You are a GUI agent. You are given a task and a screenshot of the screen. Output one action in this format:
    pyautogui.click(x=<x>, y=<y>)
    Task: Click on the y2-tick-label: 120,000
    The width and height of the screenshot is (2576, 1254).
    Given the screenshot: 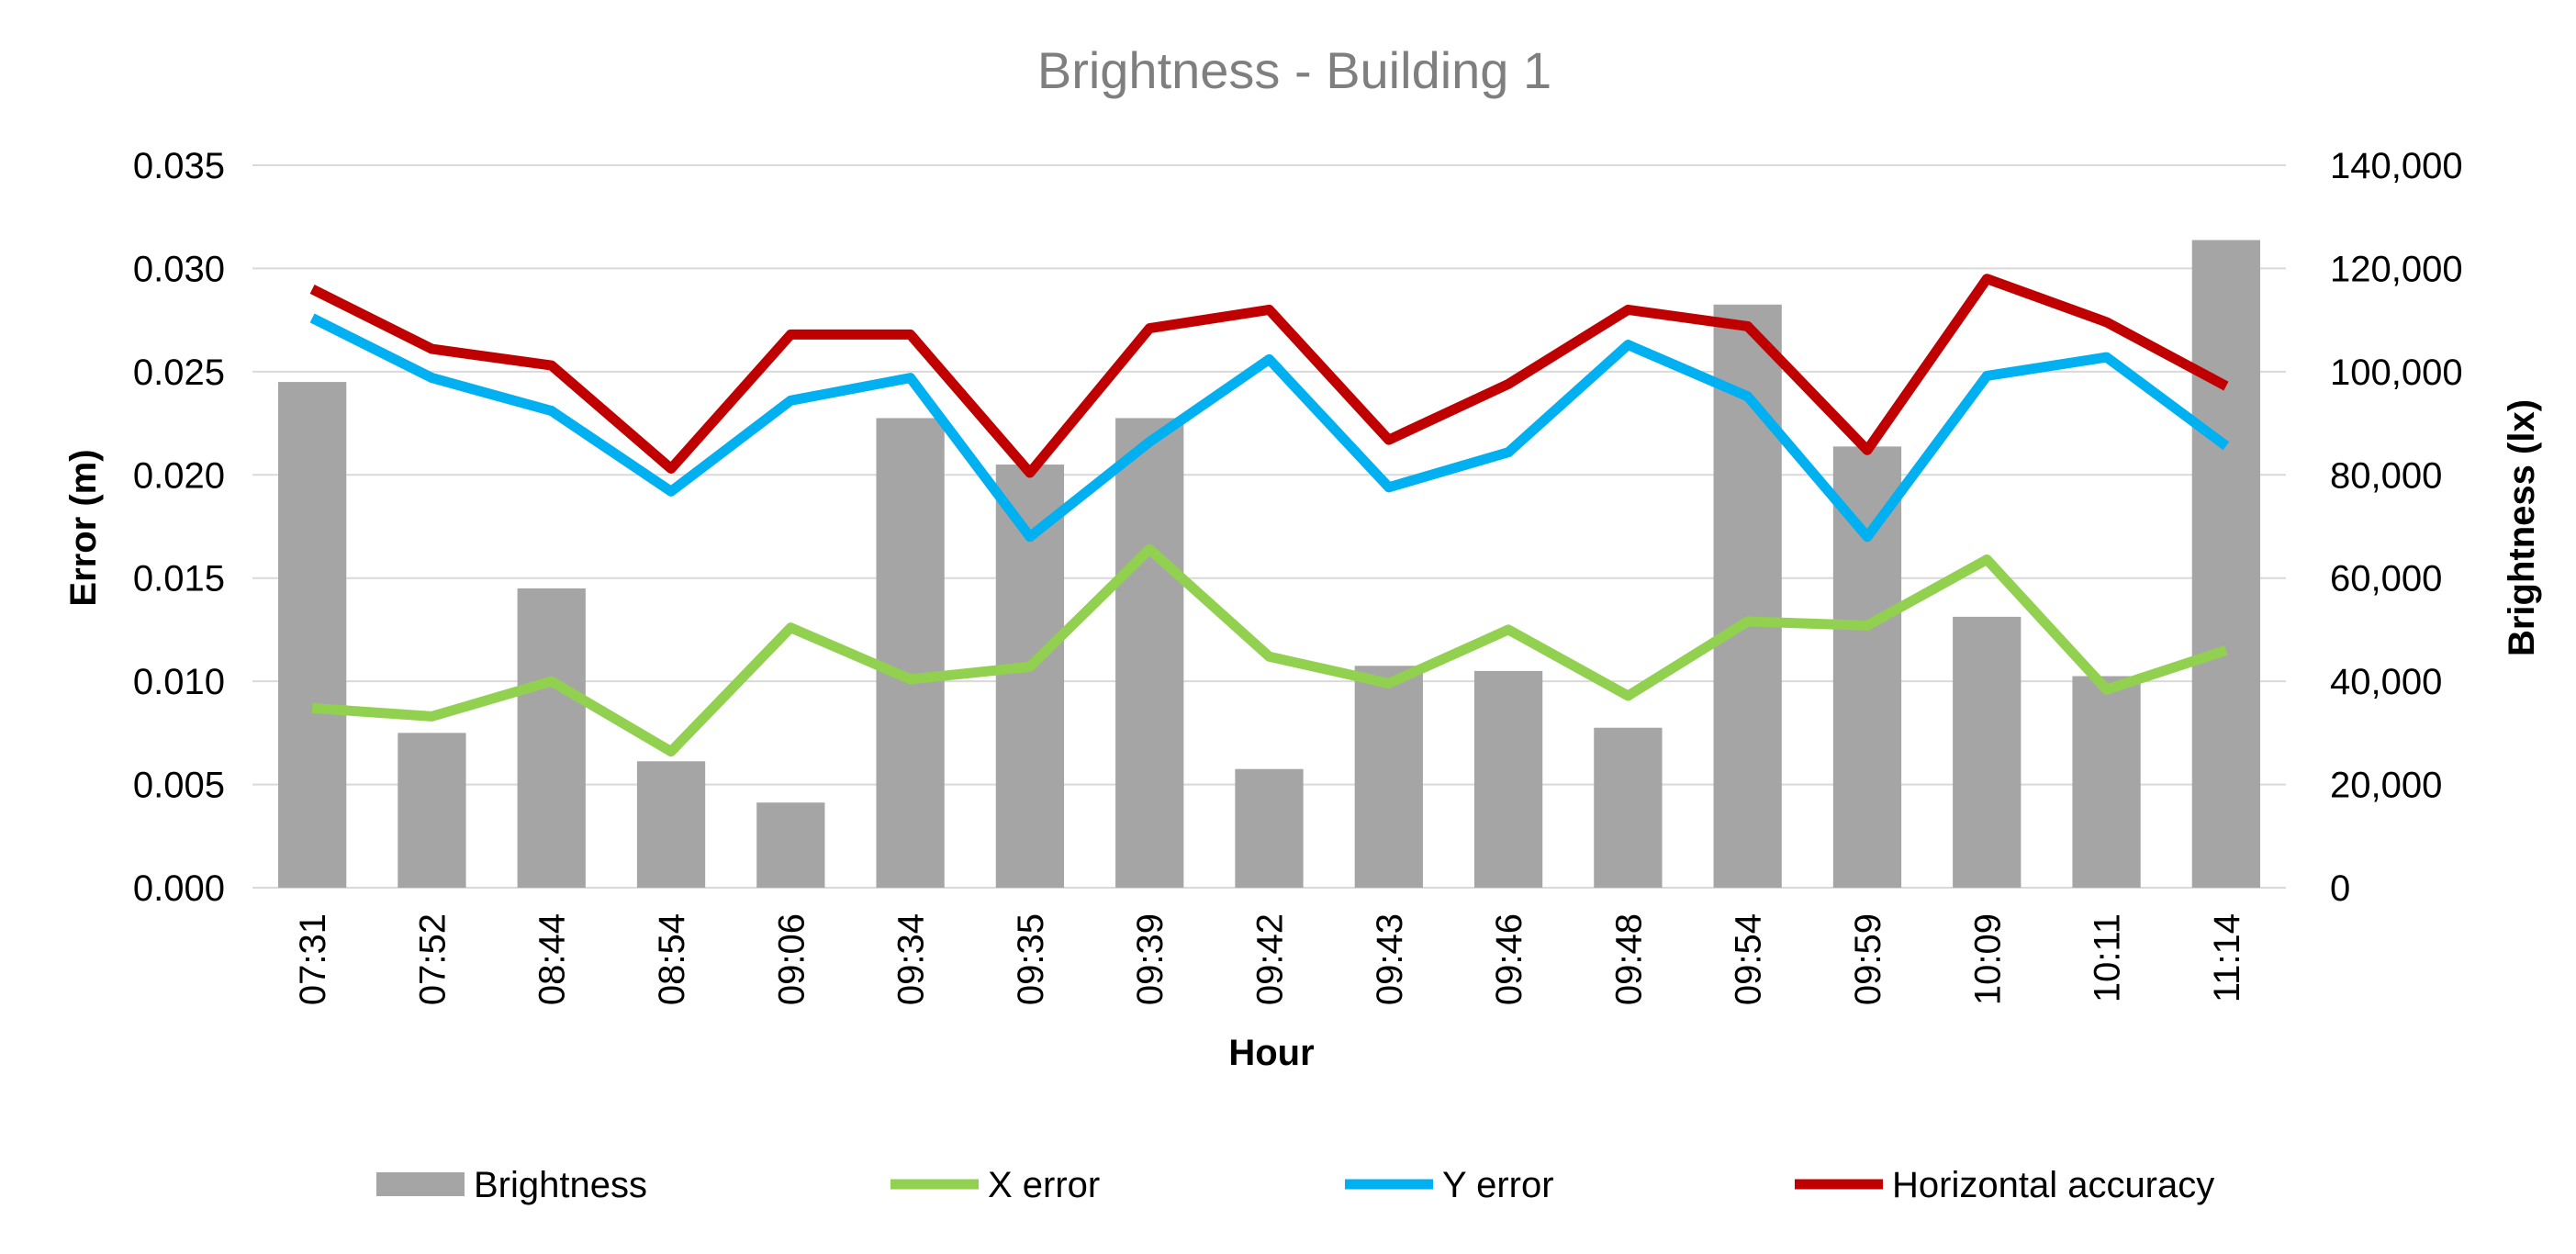 What is the action you would take?
    pyautogui.click(x=2396, y=269)
    